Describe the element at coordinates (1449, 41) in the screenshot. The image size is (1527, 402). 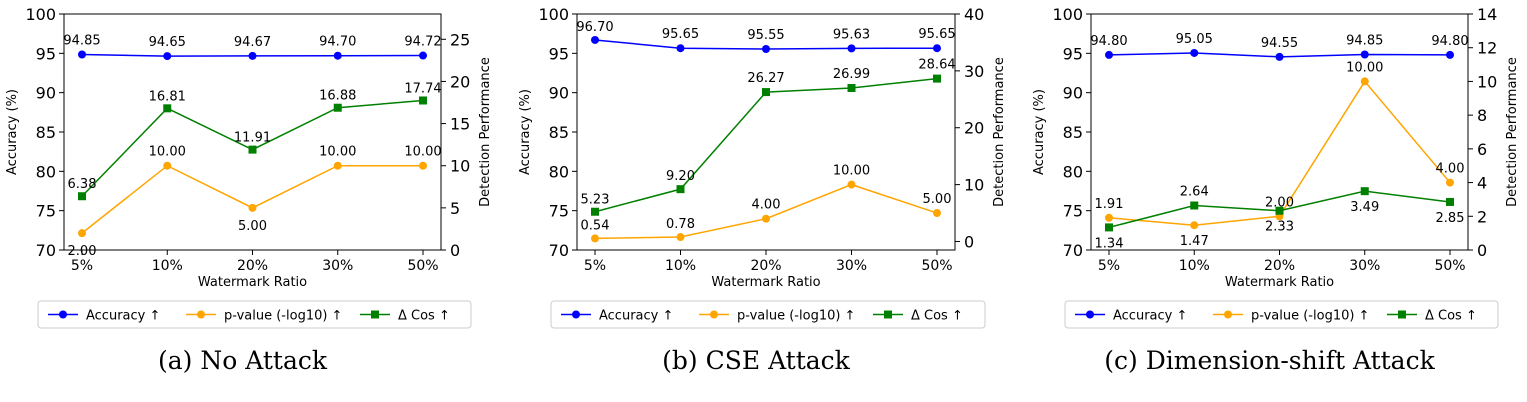
I see `data-label-accuracy: 94.80` at that location.